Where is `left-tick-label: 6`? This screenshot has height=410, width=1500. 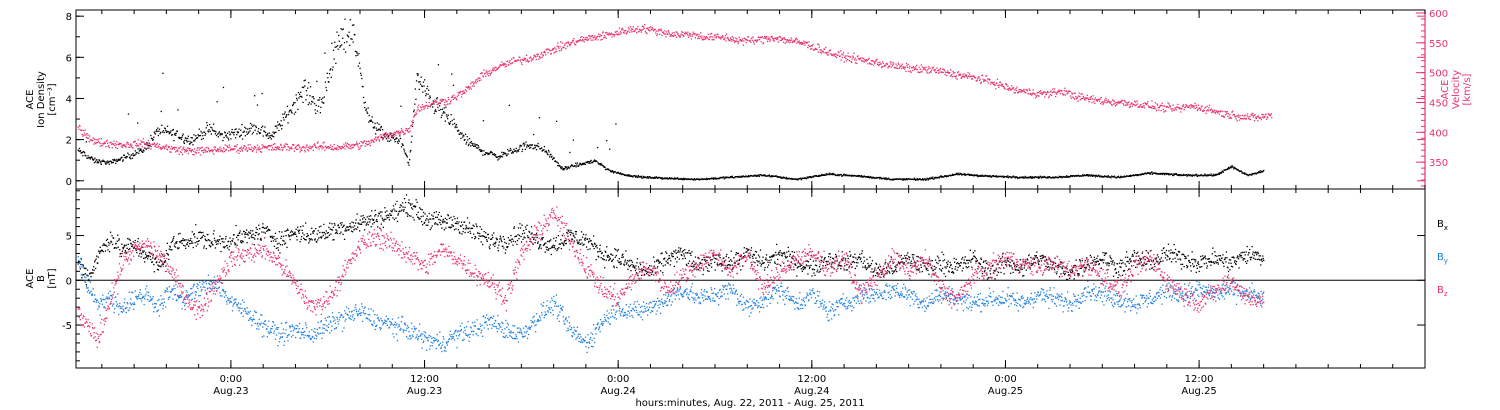 left-tick-label: 6 is located at coordinates (69, 58).